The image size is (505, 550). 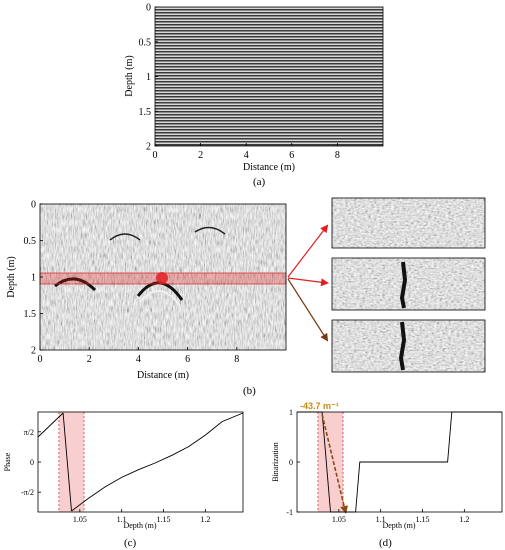 I want to click on panel-a-yticks: 0 0.5 1 1.5 2, so click(x=148, y=78).